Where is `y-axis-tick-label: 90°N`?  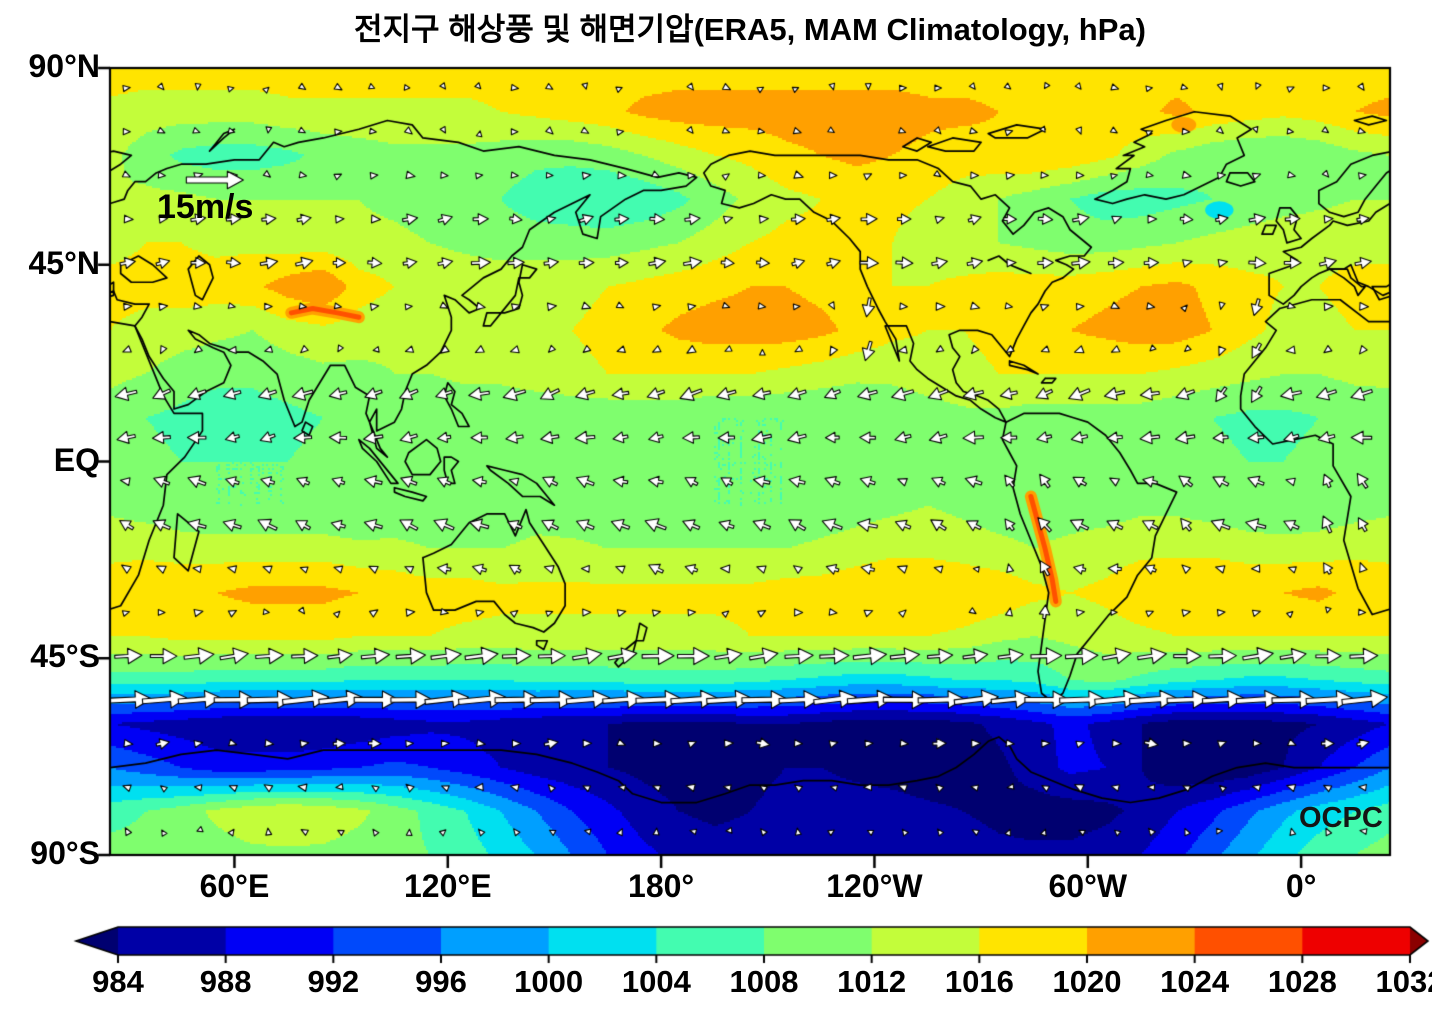
y-axis-tick-label: 90°N is located at coordinates (64, 66).